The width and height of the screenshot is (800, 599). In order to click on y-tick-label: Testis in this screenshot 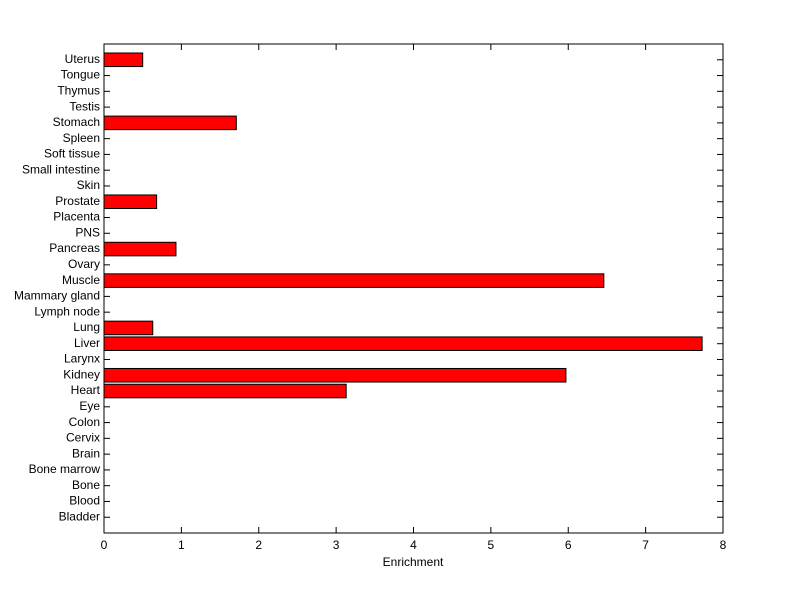, I will do `click(84, 106)`.